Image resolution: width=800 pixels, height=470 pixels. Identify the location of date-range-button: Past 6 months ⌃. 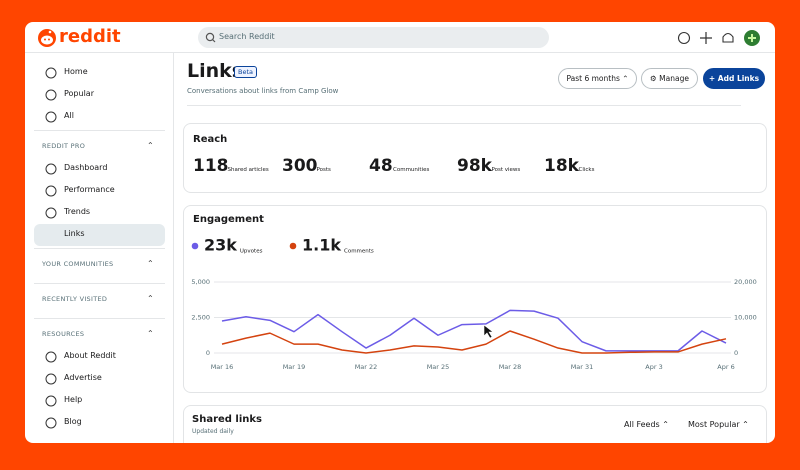
(597, 78).